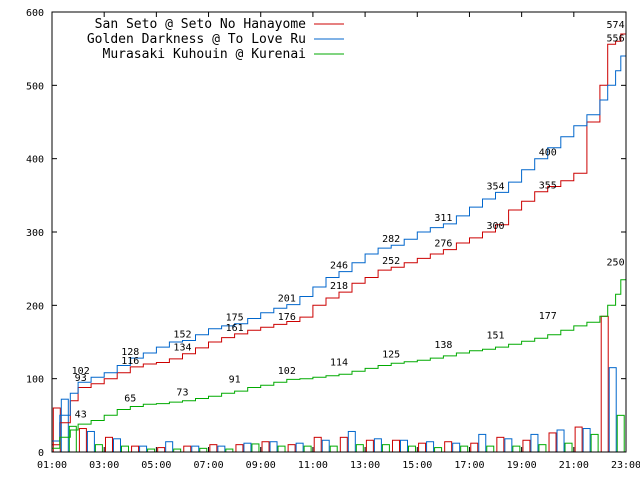 Image resolution: width=640 pixels, height=480 pixels. Describe the element at coordinates (287, 317) in the screenshot. I see `data-label: 176` at that location.